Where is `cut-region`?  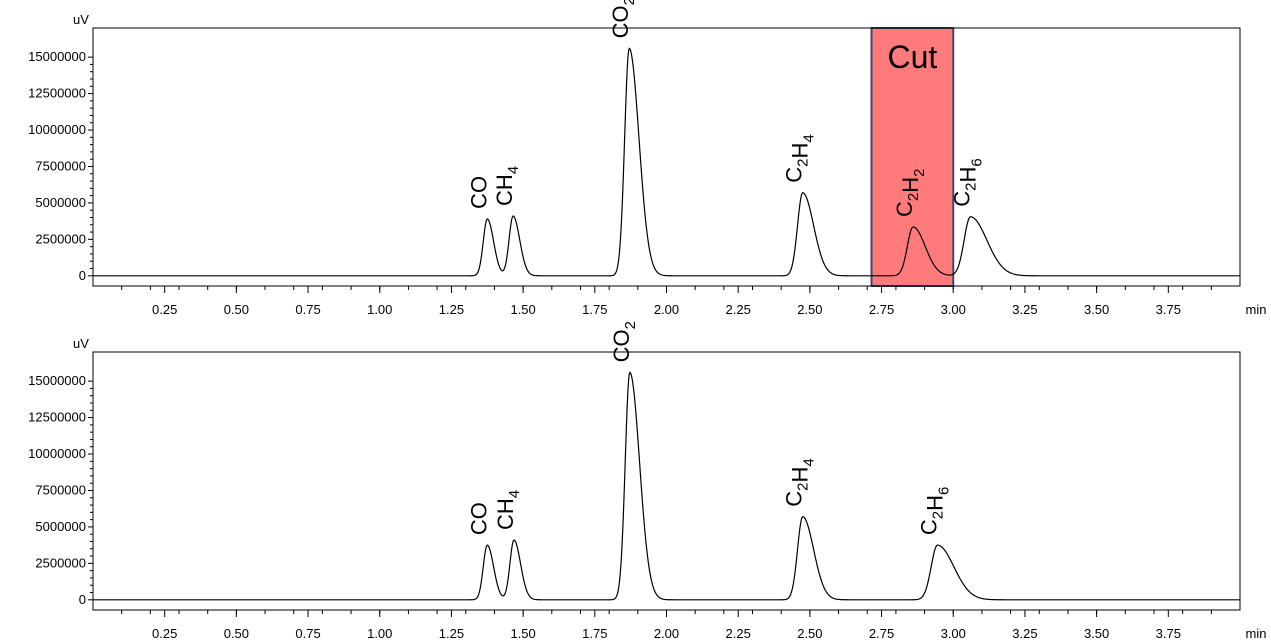
cut-region is located at coordinates (912, 157).